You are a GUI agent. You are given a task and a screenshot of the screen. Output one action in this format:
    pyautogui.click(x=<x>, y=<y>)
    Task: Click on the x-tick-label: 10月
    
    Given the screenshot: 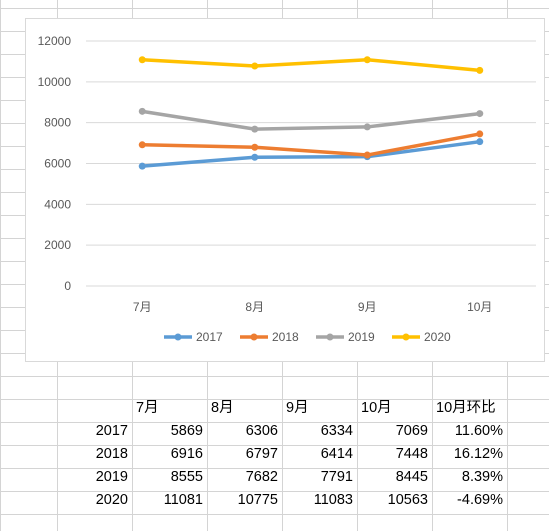 What is the action you would take?
    pyautogui.click(x=479, y=307)
    